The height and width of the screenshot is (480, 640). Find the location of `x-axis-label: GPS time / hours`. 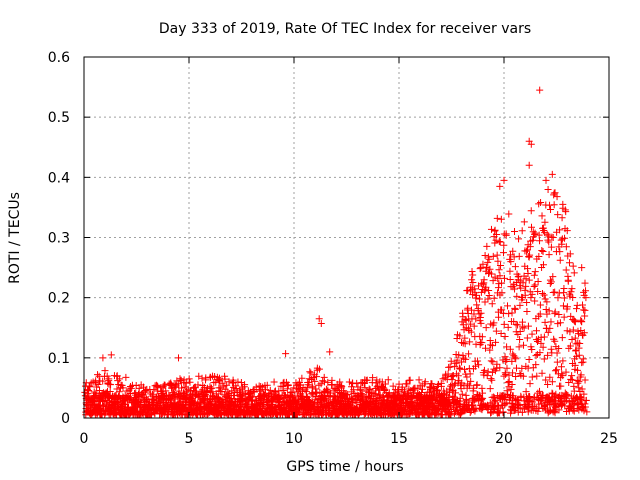

x-axis-label: GPS time / hours is located at coordinates (344, 467).